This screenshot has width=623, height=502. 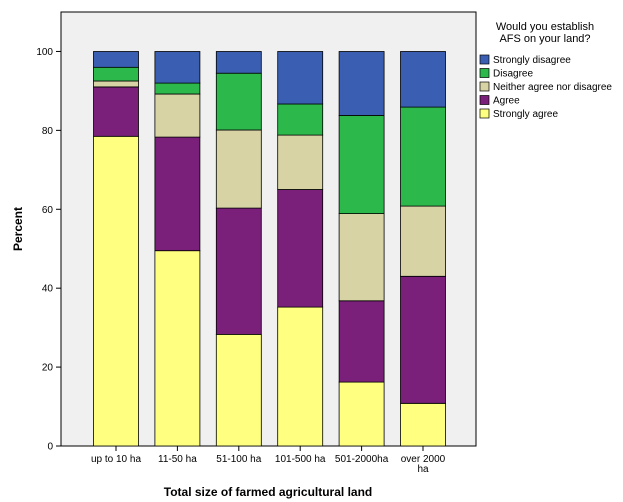 I want to click on x-tick-label-1: 11-50 ha, so click(x=177, y=459).